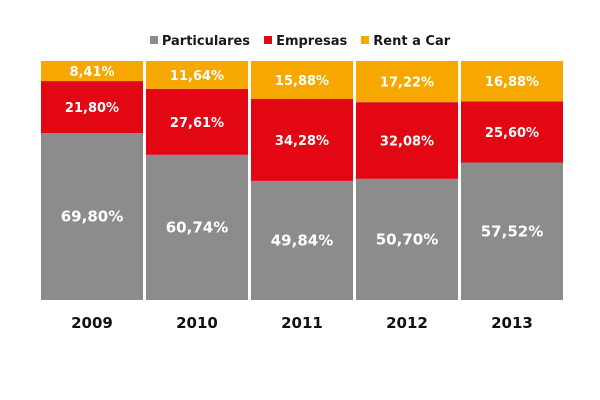  I want to click on data-label: 11,64%, so click(197, 76).